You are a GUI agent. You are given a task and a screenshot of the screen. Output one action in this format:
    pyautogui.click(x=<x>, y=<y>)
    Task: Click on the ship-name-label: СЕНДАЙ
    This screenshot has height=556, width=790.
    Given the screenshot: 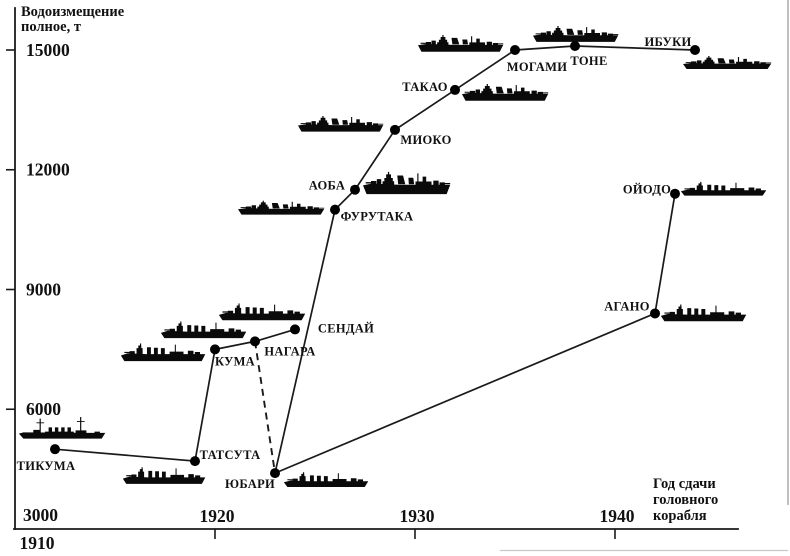 What is the action you would take?
    pyautogui.click(x=346, y=328)
    